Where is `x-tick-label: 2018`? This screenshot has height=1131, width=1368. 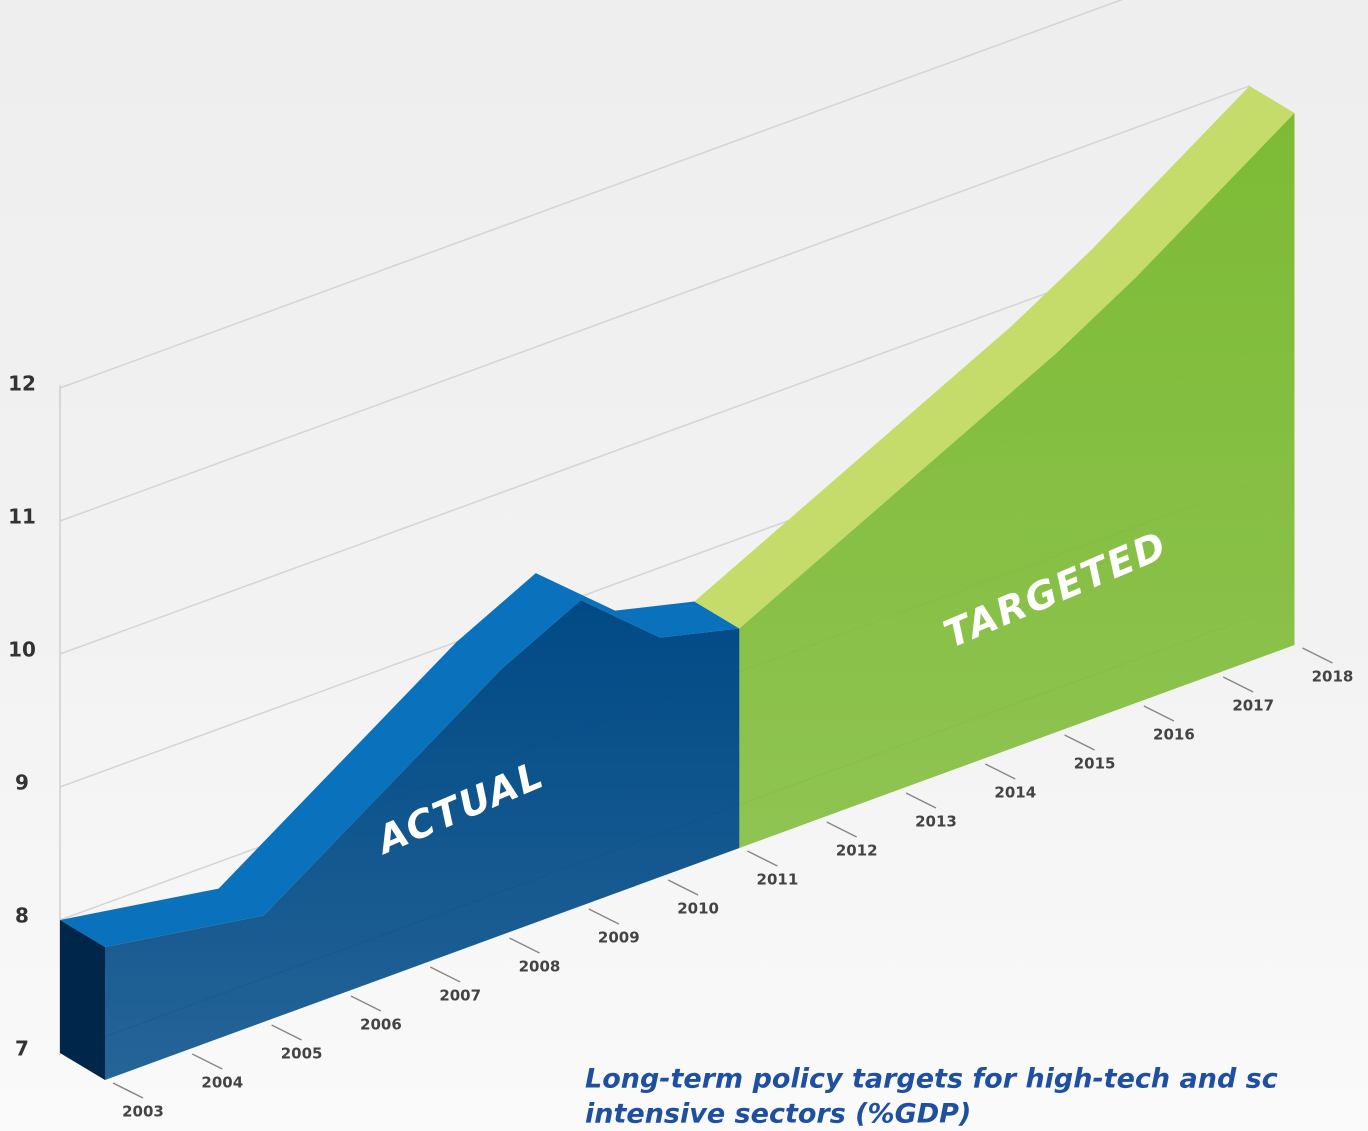 x-tick-label: 2018 is located at coordinates (1333, 677).